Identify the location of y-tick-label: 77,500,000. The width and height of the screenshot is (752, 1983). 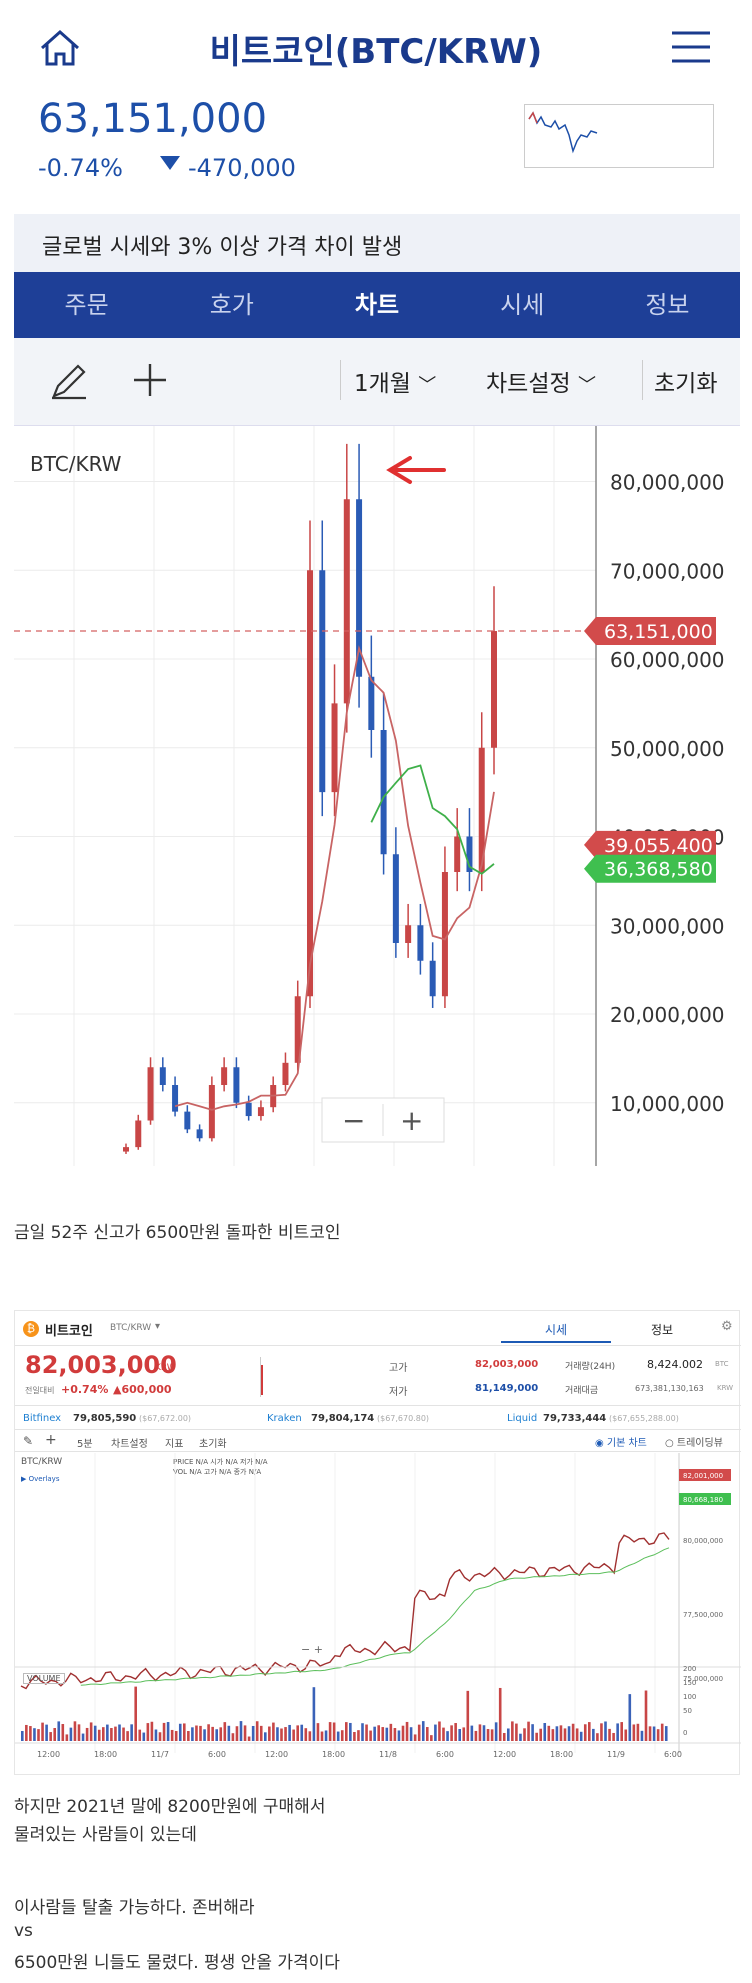
(703, 1615).